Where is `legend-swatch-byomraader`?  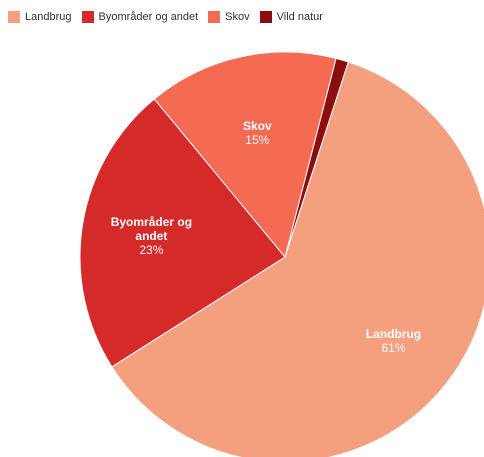
legend-swatch-byomraader is located at coordinates (87, 17).